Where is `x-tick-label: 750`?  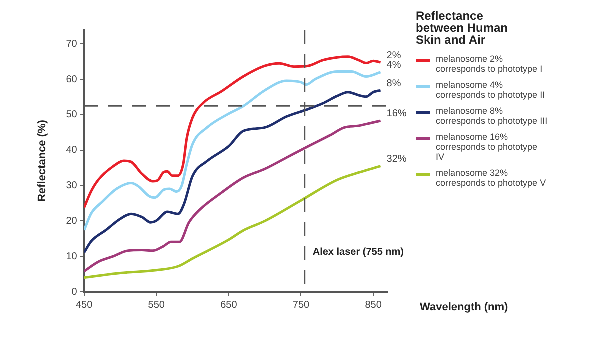
x-tick-label: 750 is located at coordinates (301, 305).